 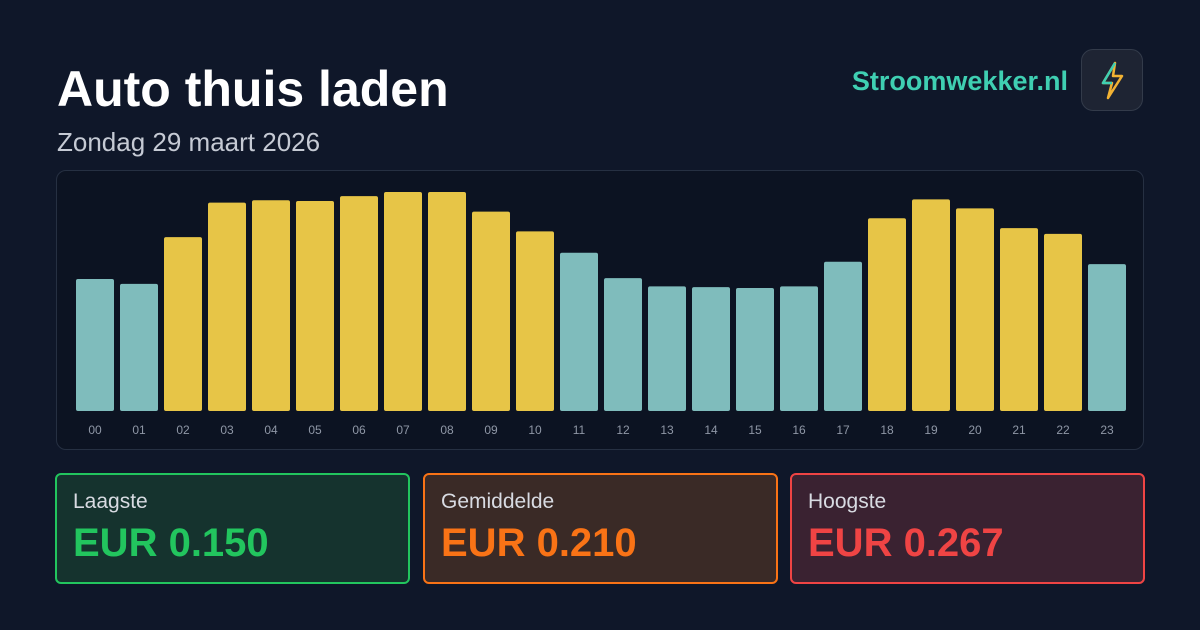 What do you see at coordinates (227, 430) in the screenshot?
I see `x-tick-label: 03` at bounding box center [227, 430].